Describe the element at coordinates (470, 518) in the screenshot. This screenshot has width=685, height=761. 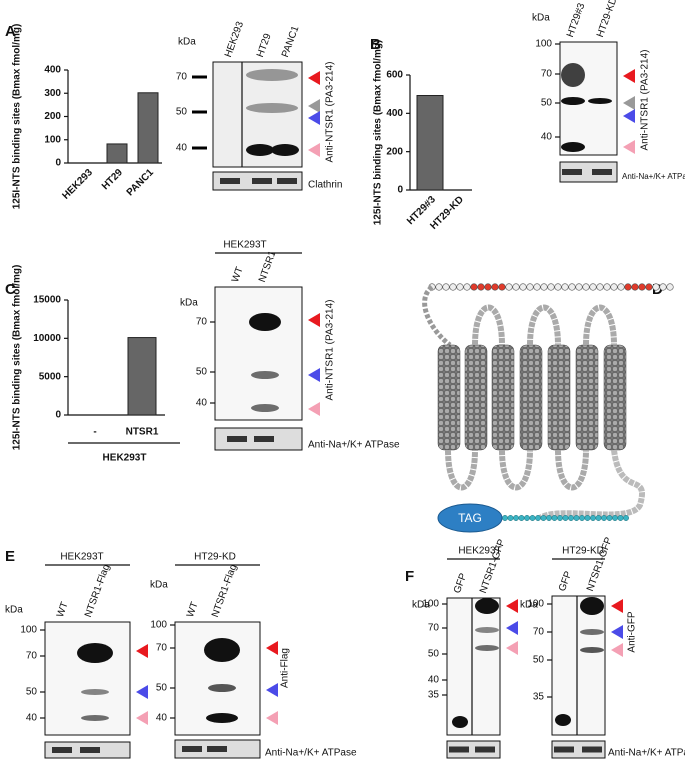
I see `tag-label: TAG` at that location.